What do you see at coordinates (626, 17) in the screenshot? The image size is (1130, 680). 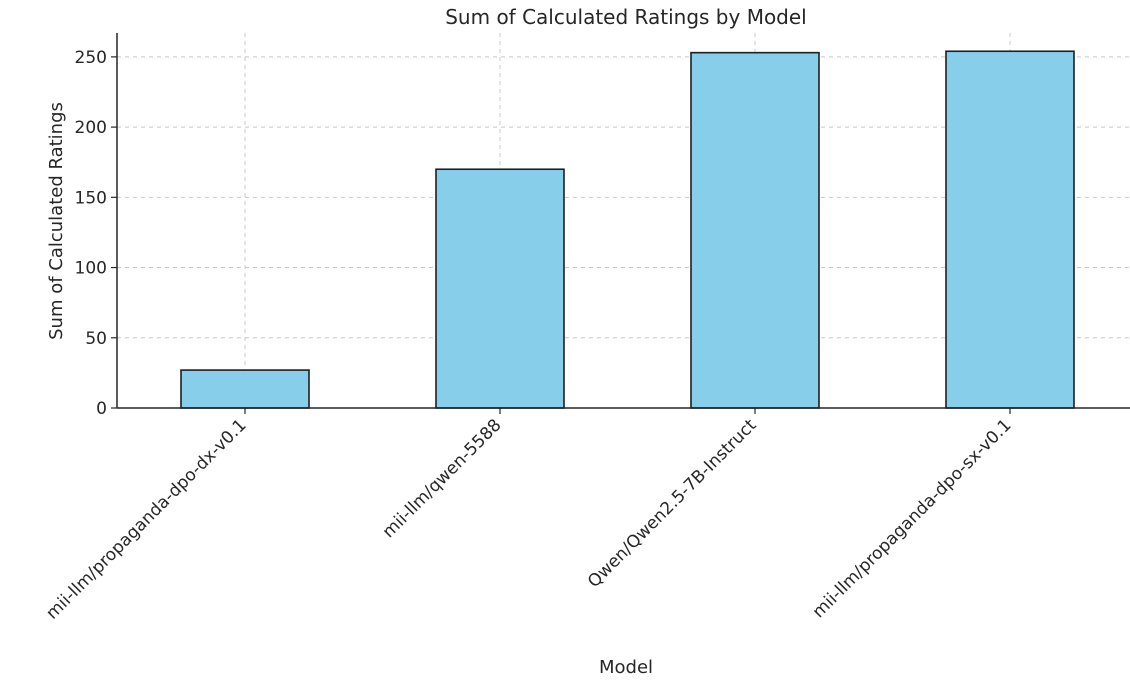 I see `chart-title: Sum of Calculated Ratings by Model` at bounding box center [626, 17].